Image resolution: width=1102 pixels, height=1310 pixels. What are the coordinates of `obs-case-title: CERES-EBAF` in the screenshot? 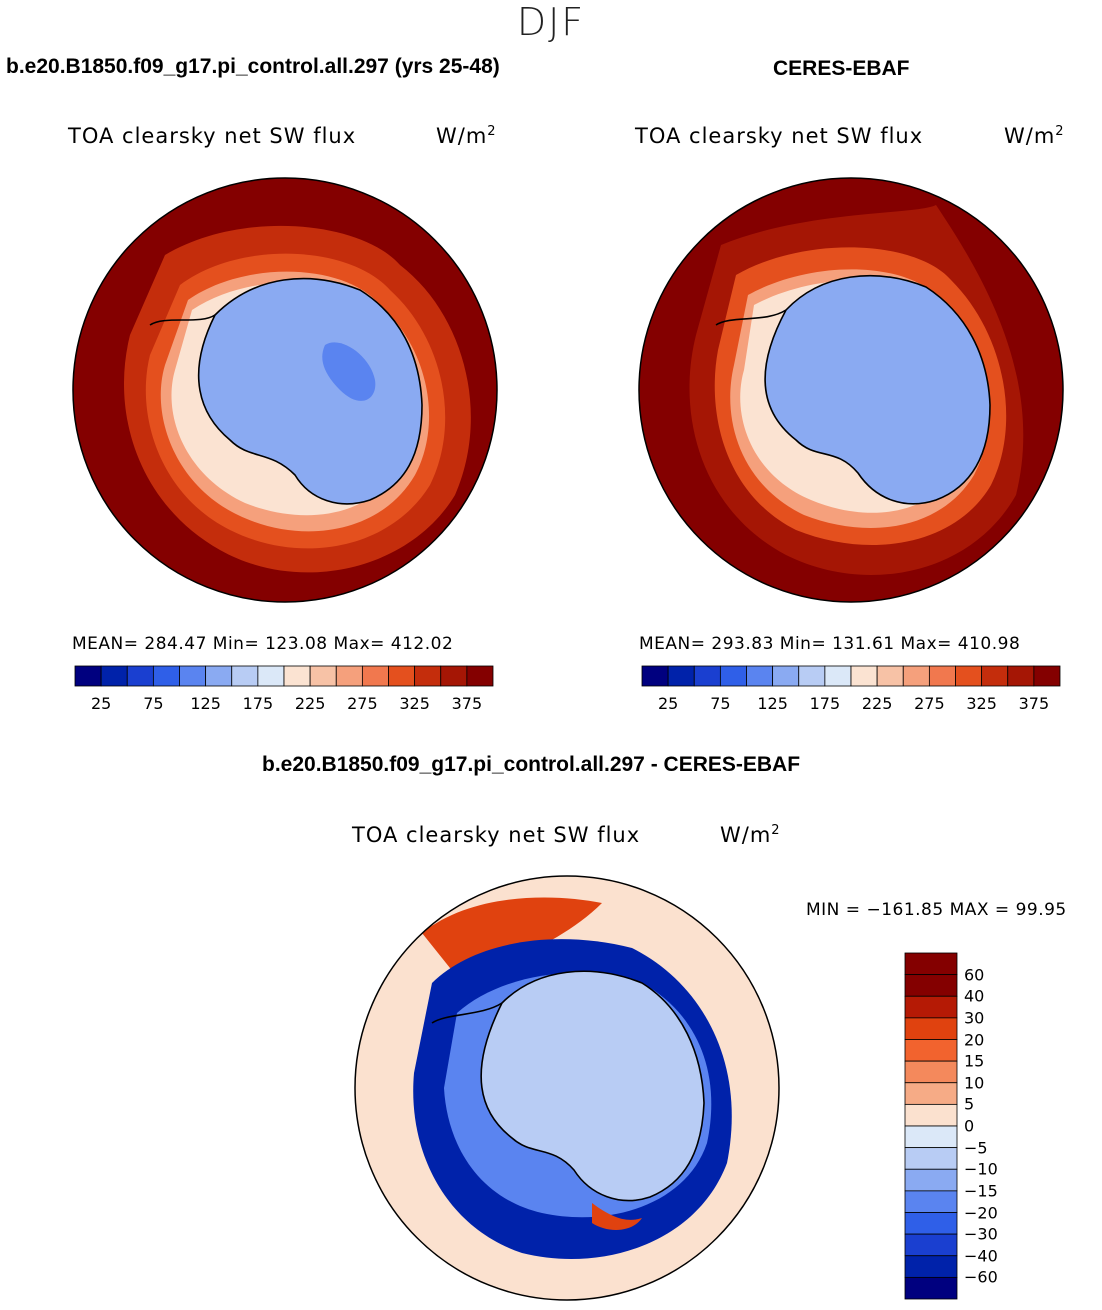 It's located at (841, 68).